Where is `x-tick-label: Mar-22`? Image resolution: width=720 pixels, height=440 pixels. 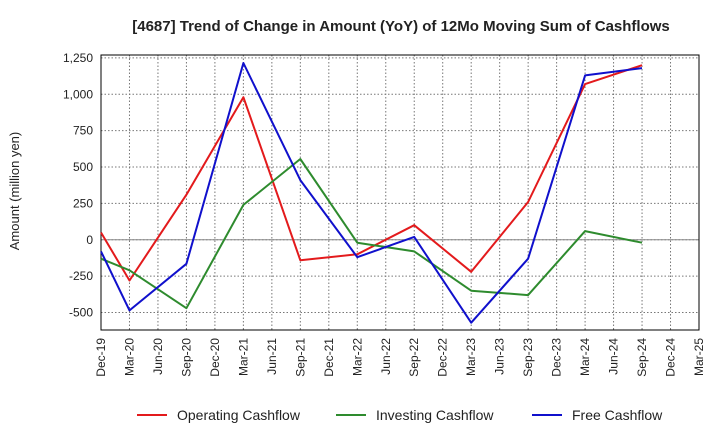 x-tick-label: Mar-22 is located at coordinates (357, 357).